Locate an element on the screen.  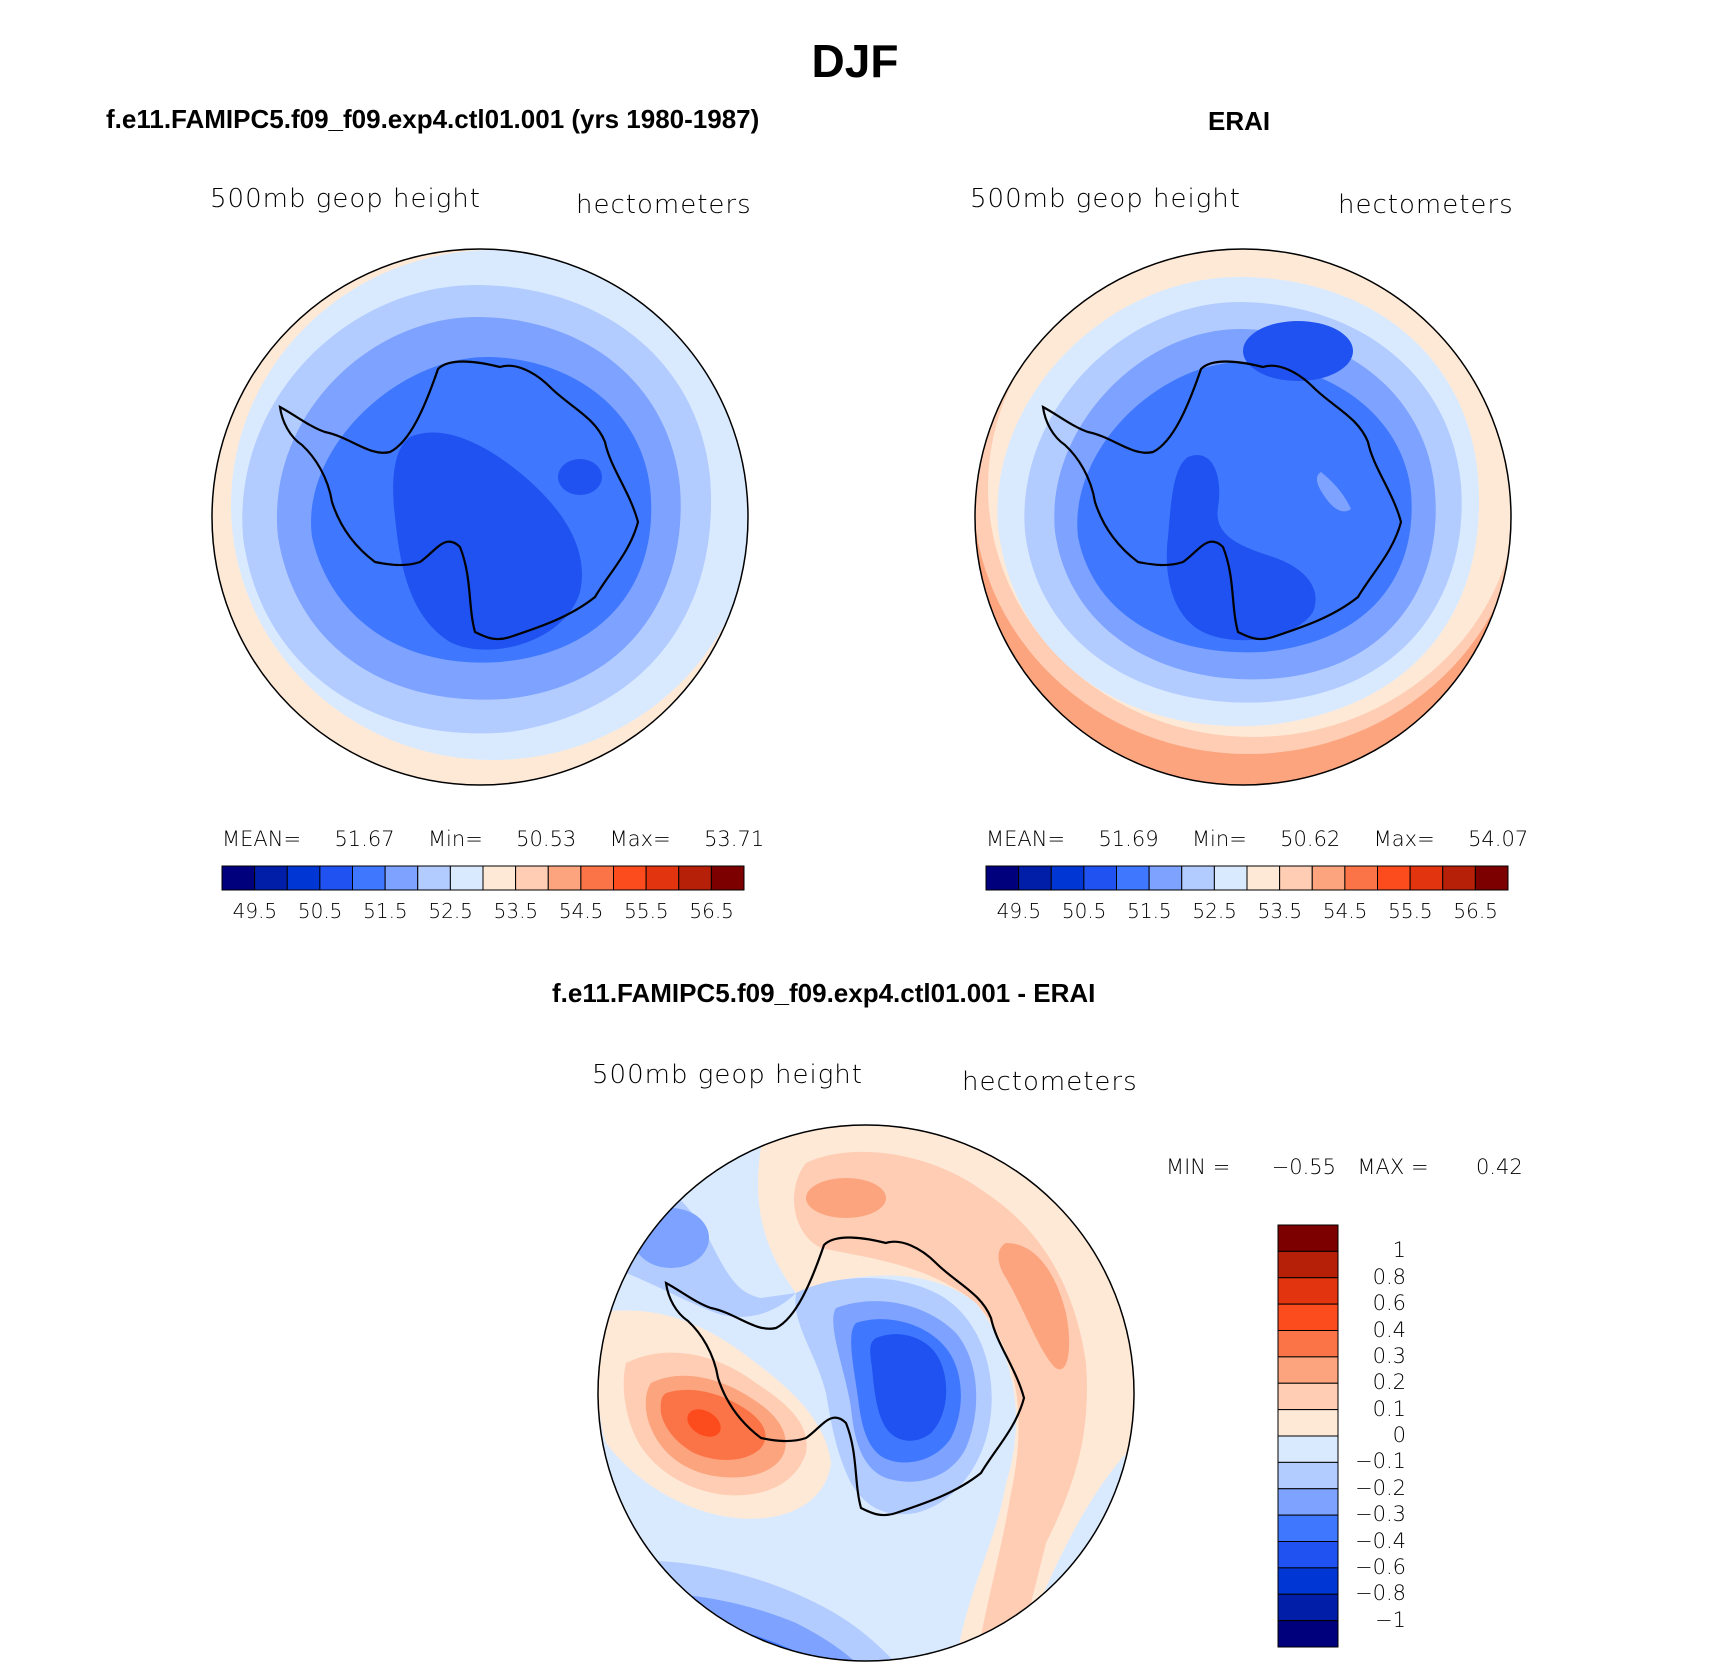
obs-min-label: Min= is located at coordinates (1219, 839).